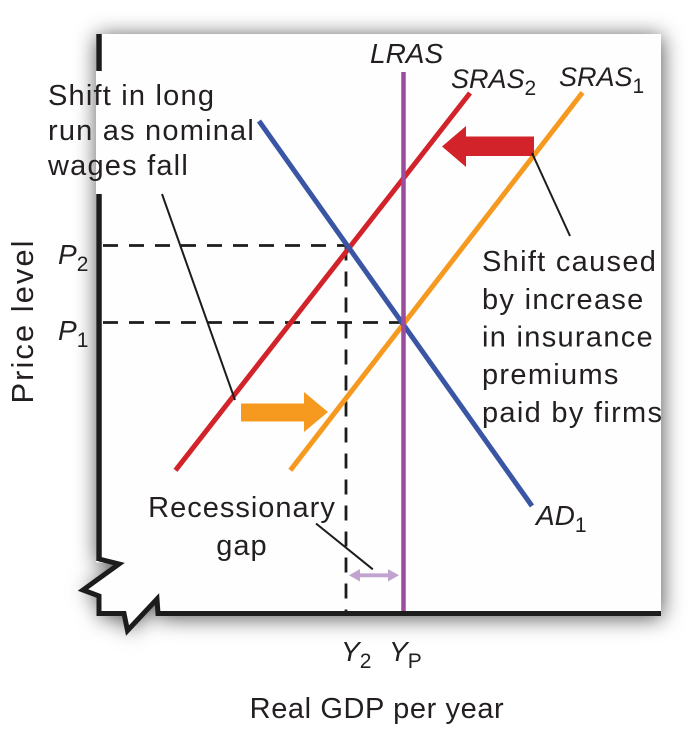  Describe the element at coordinates (151, 131) in the screenshot. I see `svg-text: run as nominal` at that location.